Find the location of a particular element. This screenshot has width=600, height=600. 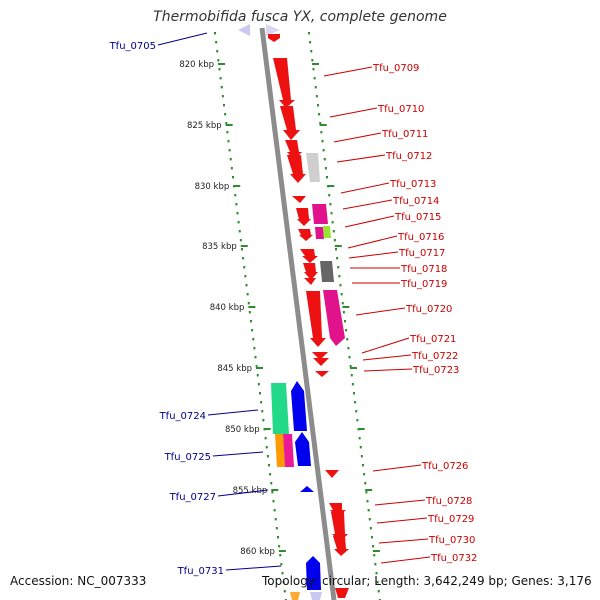

gene-label-Tfu_0710: Tfu_0710 is located at coordinates (400, 109).